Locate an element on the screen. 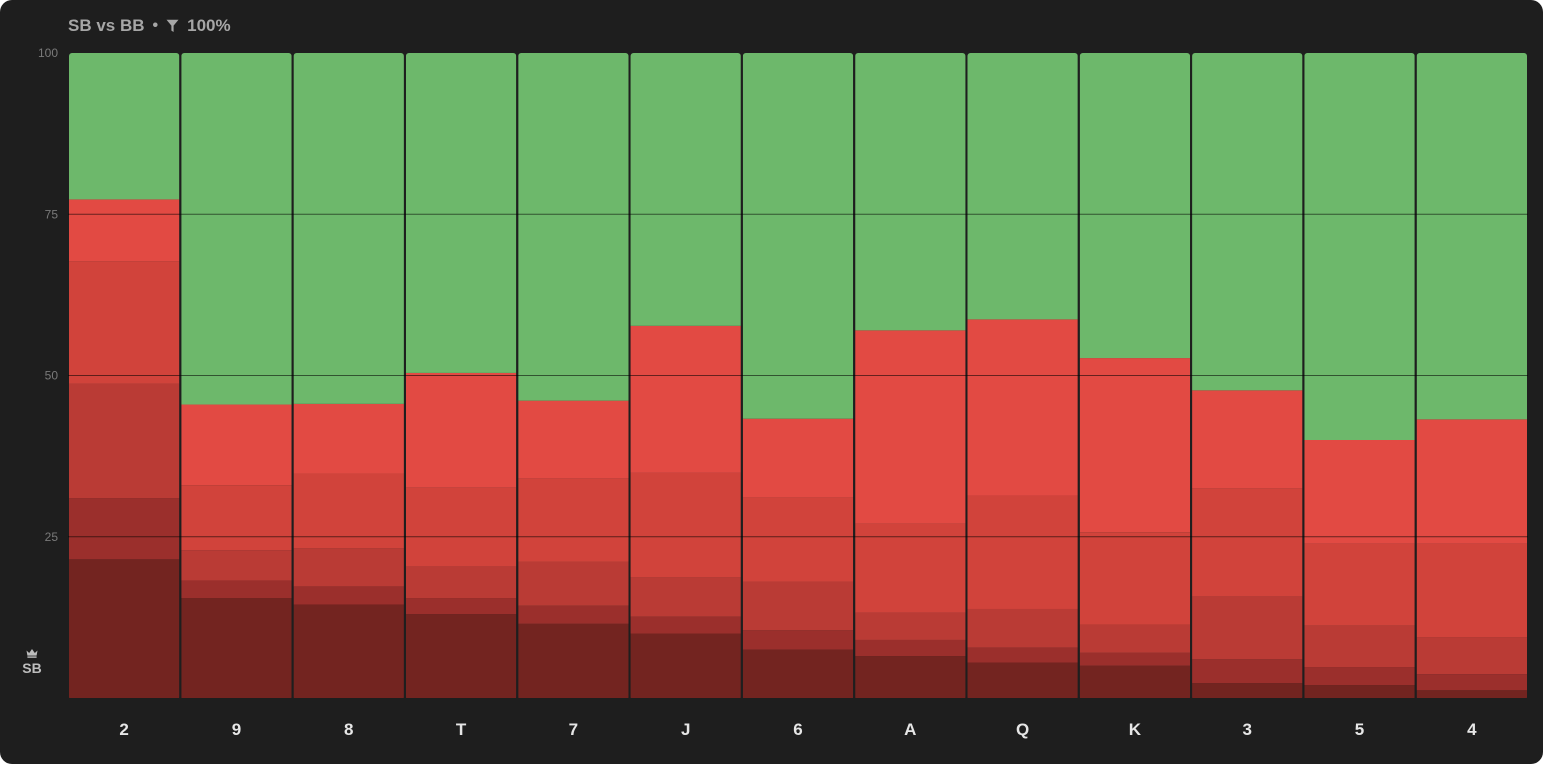 This screenshot has height=766, width=1545. filter-icon is located at coordinates (172, 26).